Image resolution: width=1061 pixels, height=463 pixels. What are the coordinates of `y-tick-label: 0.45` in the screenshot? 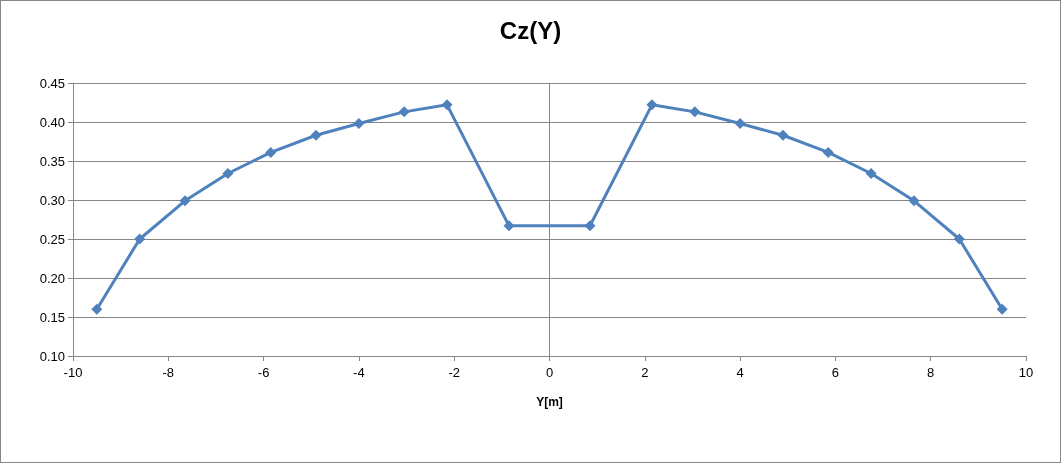 It's located at (52, 83).